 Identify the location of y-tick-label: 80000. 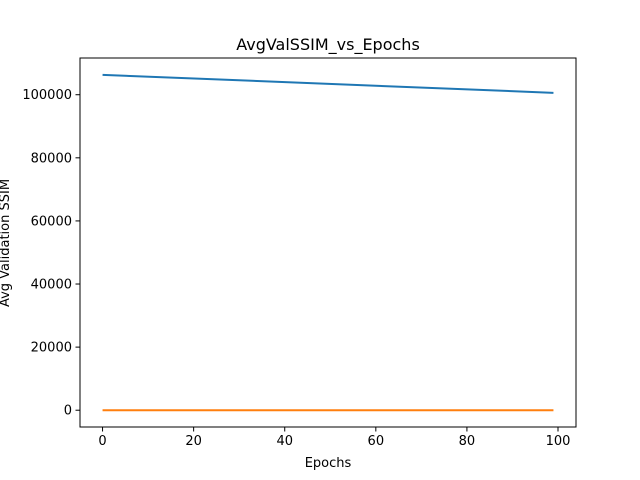
(51, 158).